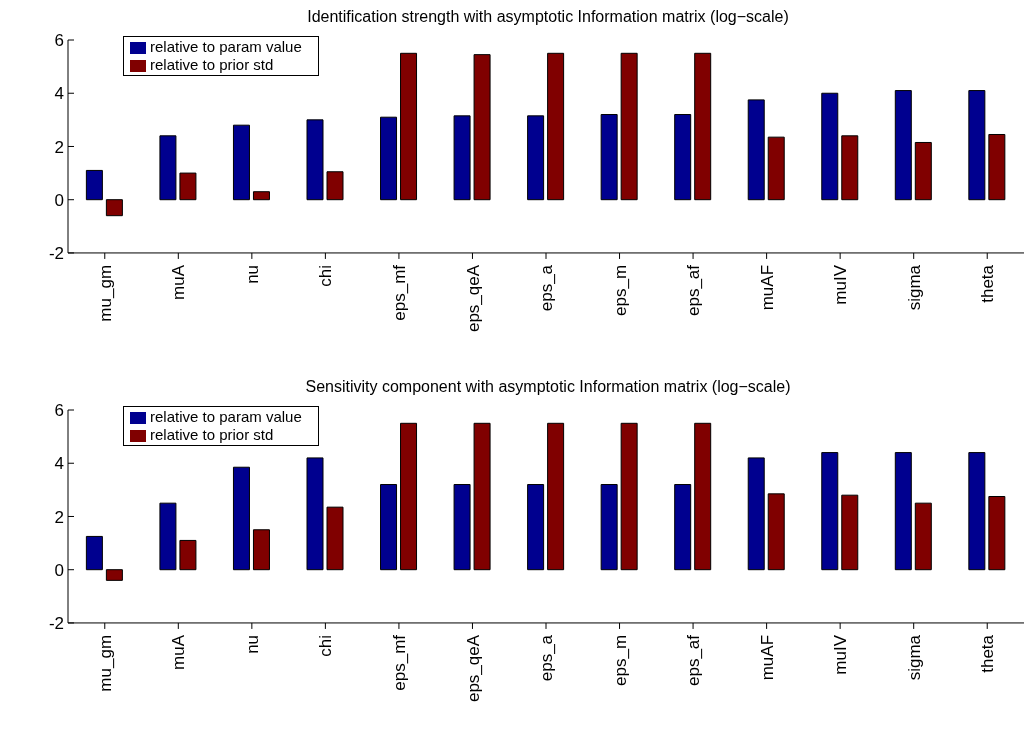 This screenshot has height=751, width=1036. What do you see at coordinates (548, 17) in the screenshot?
I see `chart-title: Identification strength with asymptotic Information matrix (log−scale)` at bounding box center [548, 17].